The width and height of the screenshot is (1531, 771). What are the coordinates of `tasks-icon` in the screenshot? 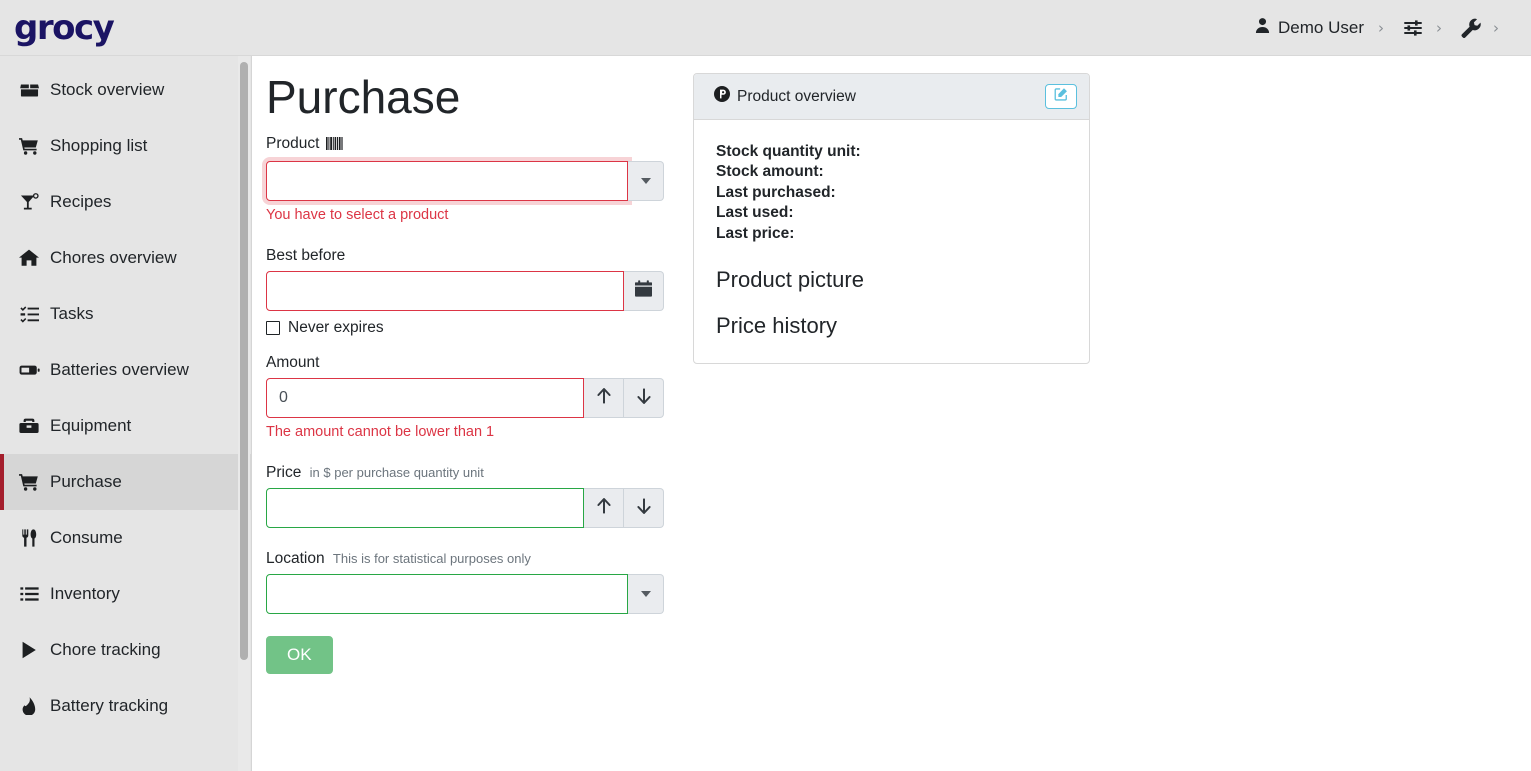 It's located at (29, 314).